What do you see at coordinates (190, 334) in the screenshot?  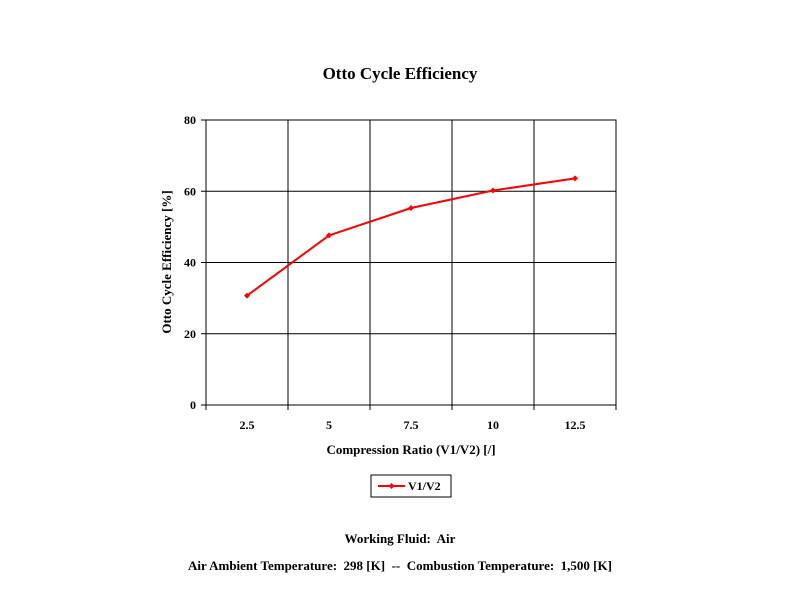 I see `y-tick-label: 20` at bounding box center [190, 334].